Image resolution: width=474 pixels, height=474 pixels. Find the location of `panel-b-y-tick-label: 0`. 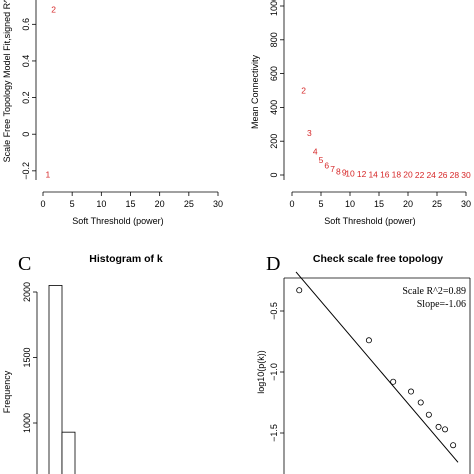

panel-b-y-tick-label: 0 is located at coordinates (274, 174).